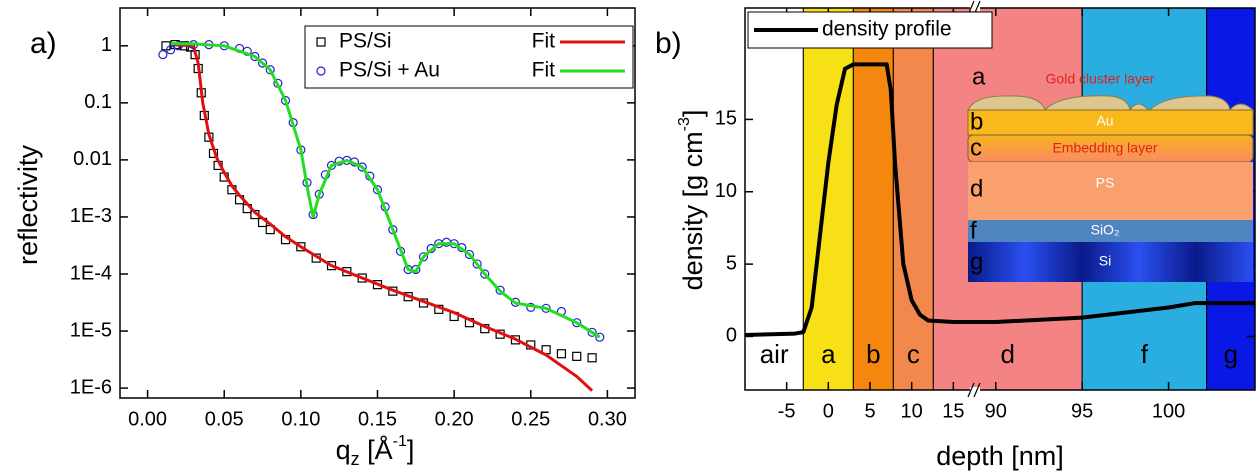 Image resolution: width=1257 pixels, height=475 pixels. I want to click on x-tick-label: 10, so click(912, 411).